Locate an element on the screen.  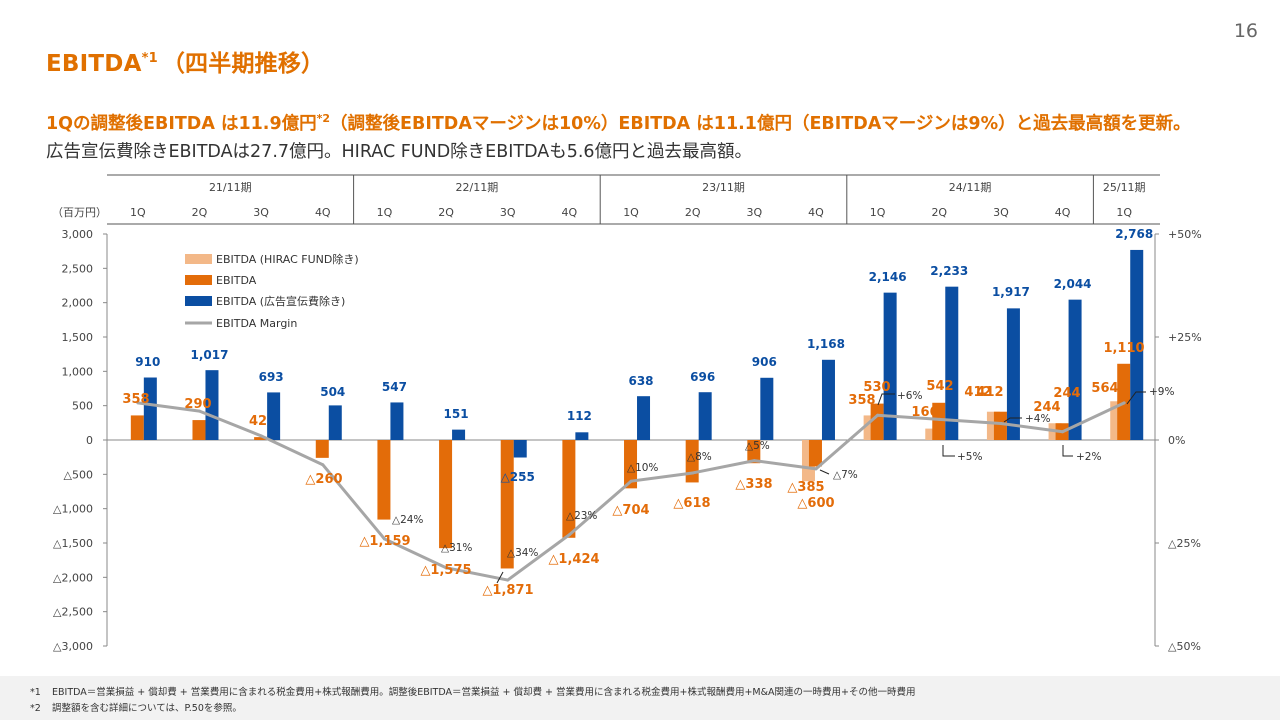
margin-label: +4% is located at coordinates (1037, 419).